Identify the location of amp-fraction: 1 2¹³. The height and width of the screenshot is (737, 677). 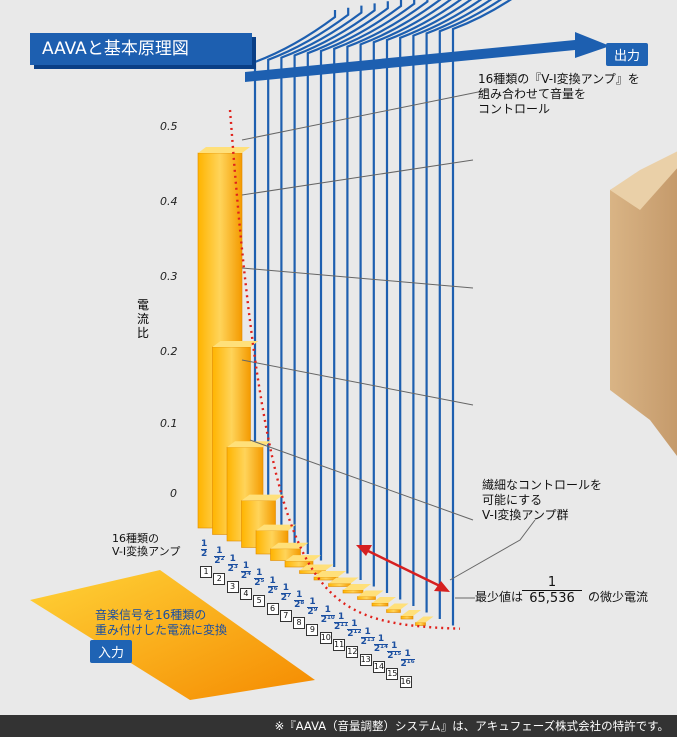
(367, 637).